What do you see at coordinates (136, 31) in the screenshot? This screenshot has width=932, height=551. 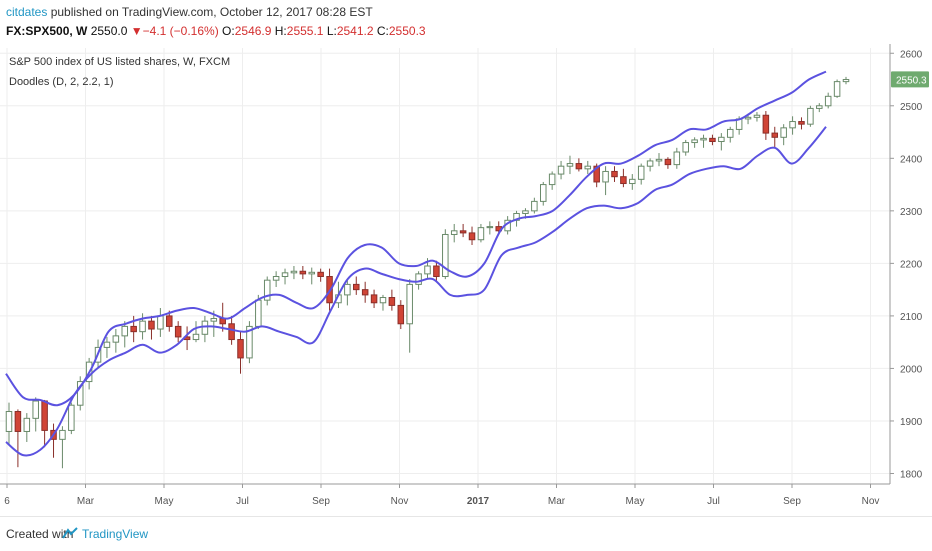 I see `down-arrow-icon: ▼` at bounding box center [136, 31].